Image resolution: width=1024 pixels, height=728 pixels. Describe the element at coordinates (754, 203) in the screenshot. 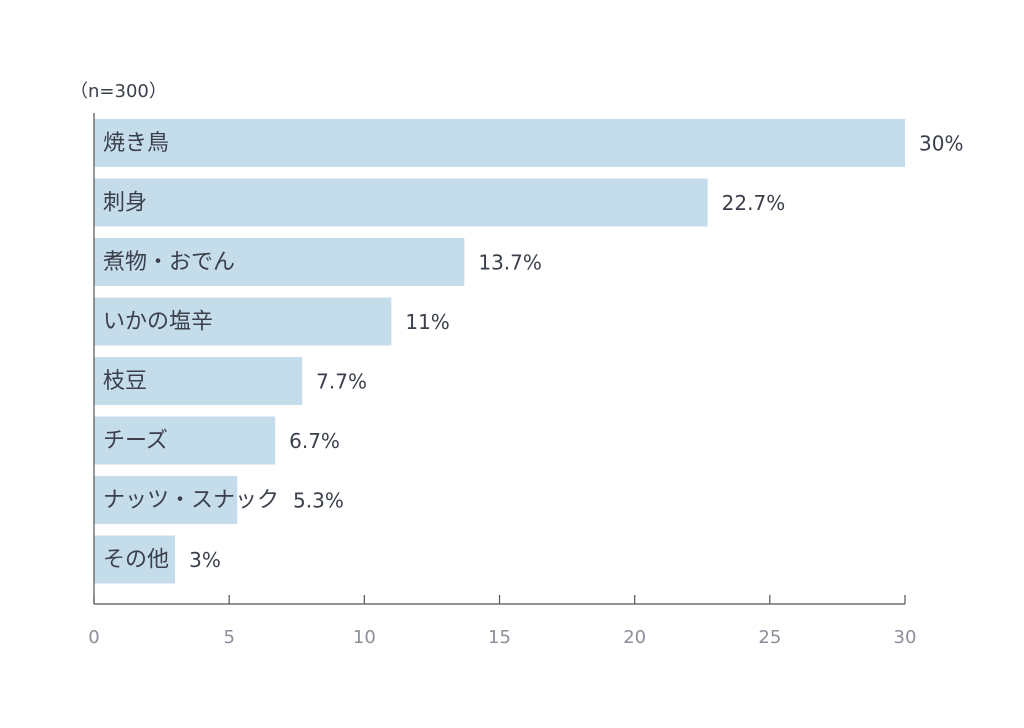

I see `value-label: 22.7%` at that location.